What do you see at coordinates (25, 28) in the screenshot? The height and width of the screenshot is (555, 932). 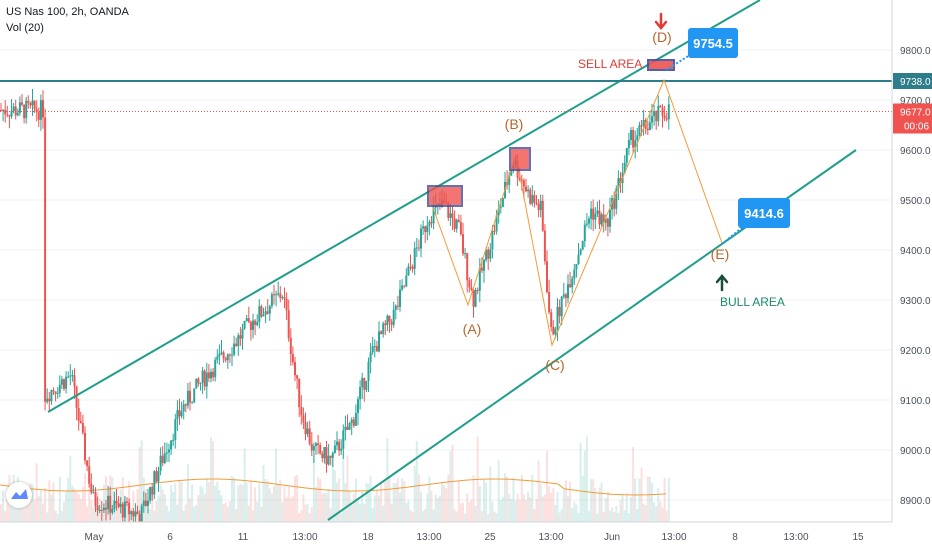 I see `volume-indicator-label: Vol (20)` at bounding box center [25, 28].